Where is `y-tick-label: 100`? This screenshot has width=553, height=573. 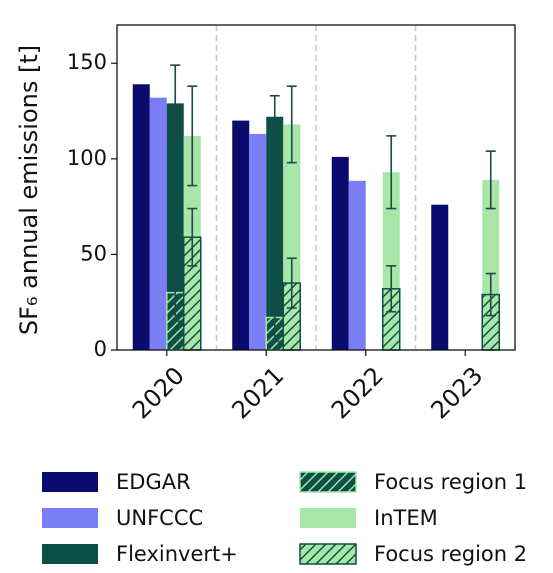 y-tick-label: 100 is located at coordinates (87, 158).